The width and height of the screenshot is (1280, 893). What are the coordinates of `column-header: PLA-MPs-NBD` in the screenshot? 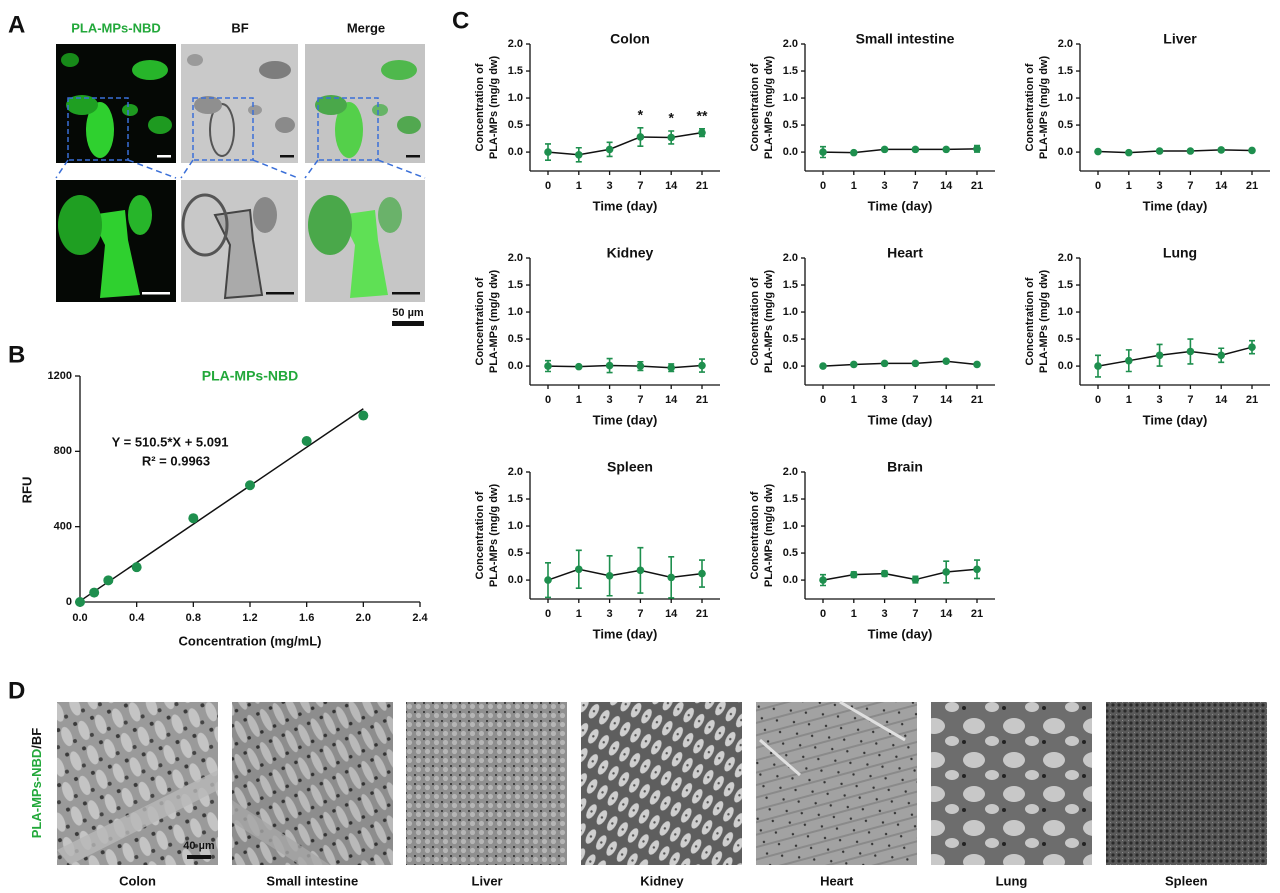 It's located at (116, 27).